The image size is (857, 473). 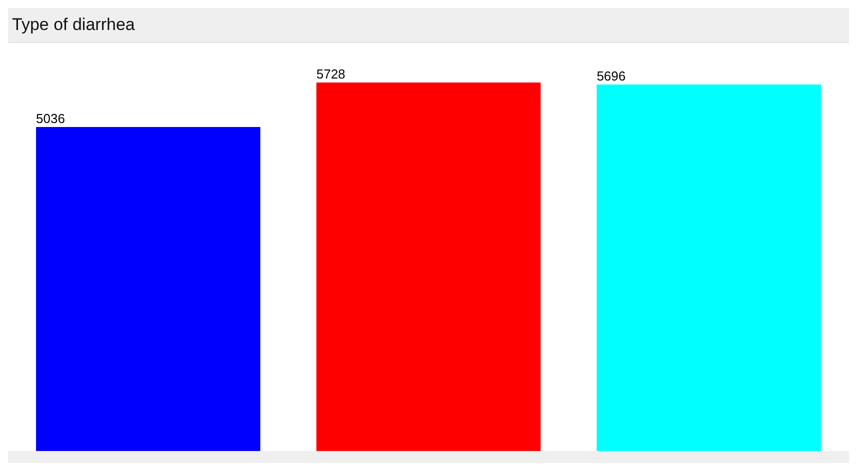 What do you see at coordinates (73, 25) in the screenshot?
I see `chart-title: Type of diarrhea` at bounding box center [73, 25].